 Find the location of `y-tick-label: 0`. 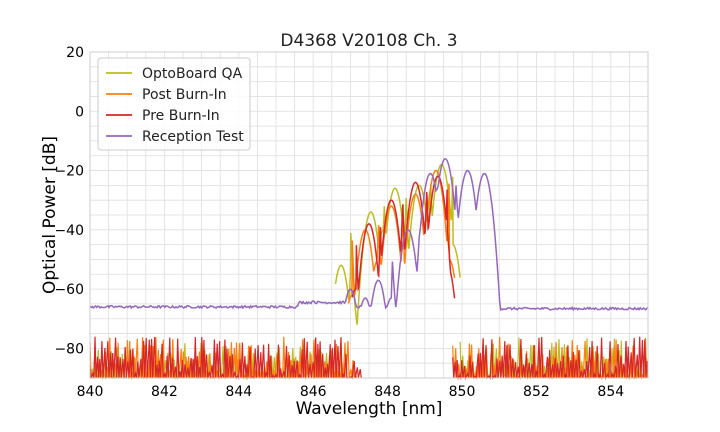

y-tick-label: 0 is located at coordinates (79, 112).